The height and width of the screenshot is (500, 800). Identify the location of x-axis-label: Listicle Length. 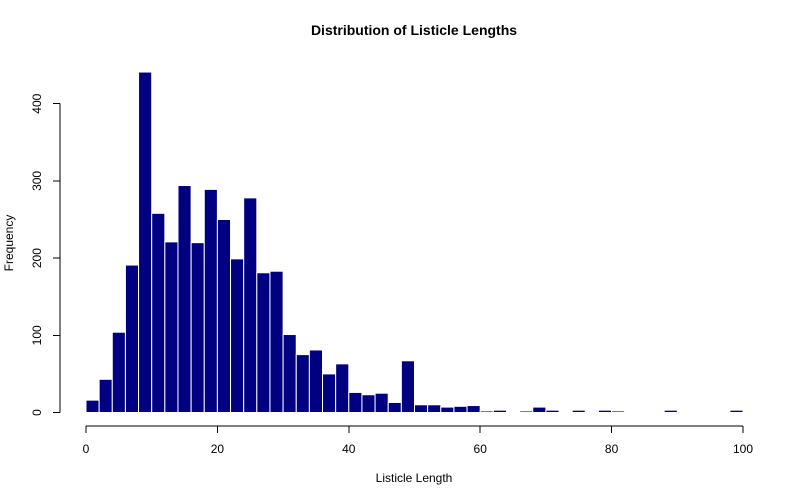
(414, 478).